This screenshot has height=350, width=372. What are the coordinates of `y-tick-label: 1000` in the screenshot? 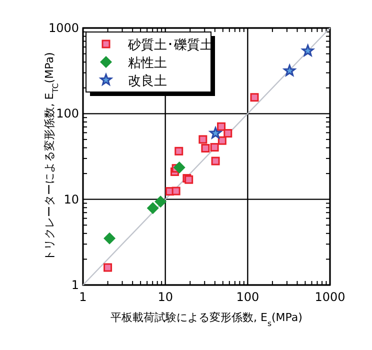 It's located at (63, 28).